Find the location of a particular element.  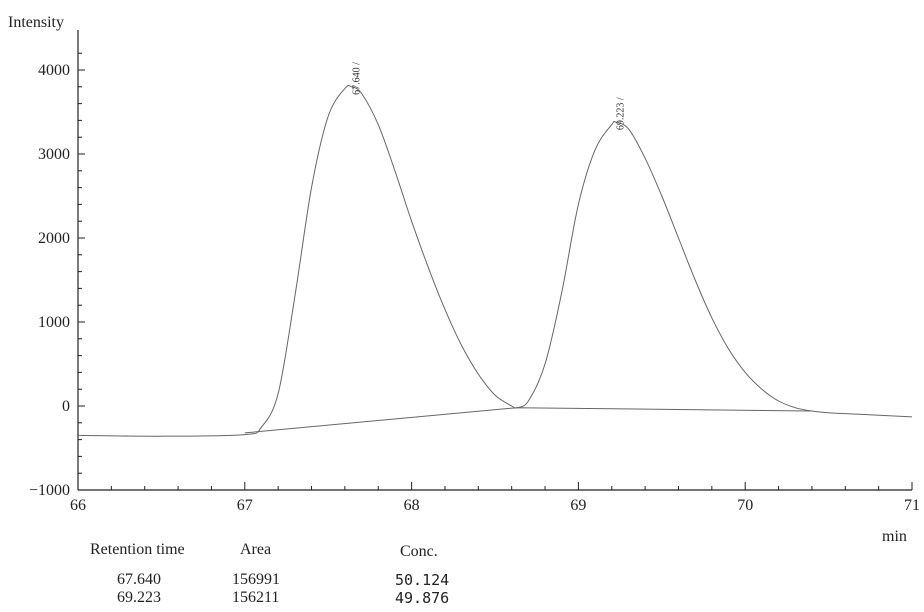

row-2-retention-time: 69.223 is located at coordinates (139, 597).